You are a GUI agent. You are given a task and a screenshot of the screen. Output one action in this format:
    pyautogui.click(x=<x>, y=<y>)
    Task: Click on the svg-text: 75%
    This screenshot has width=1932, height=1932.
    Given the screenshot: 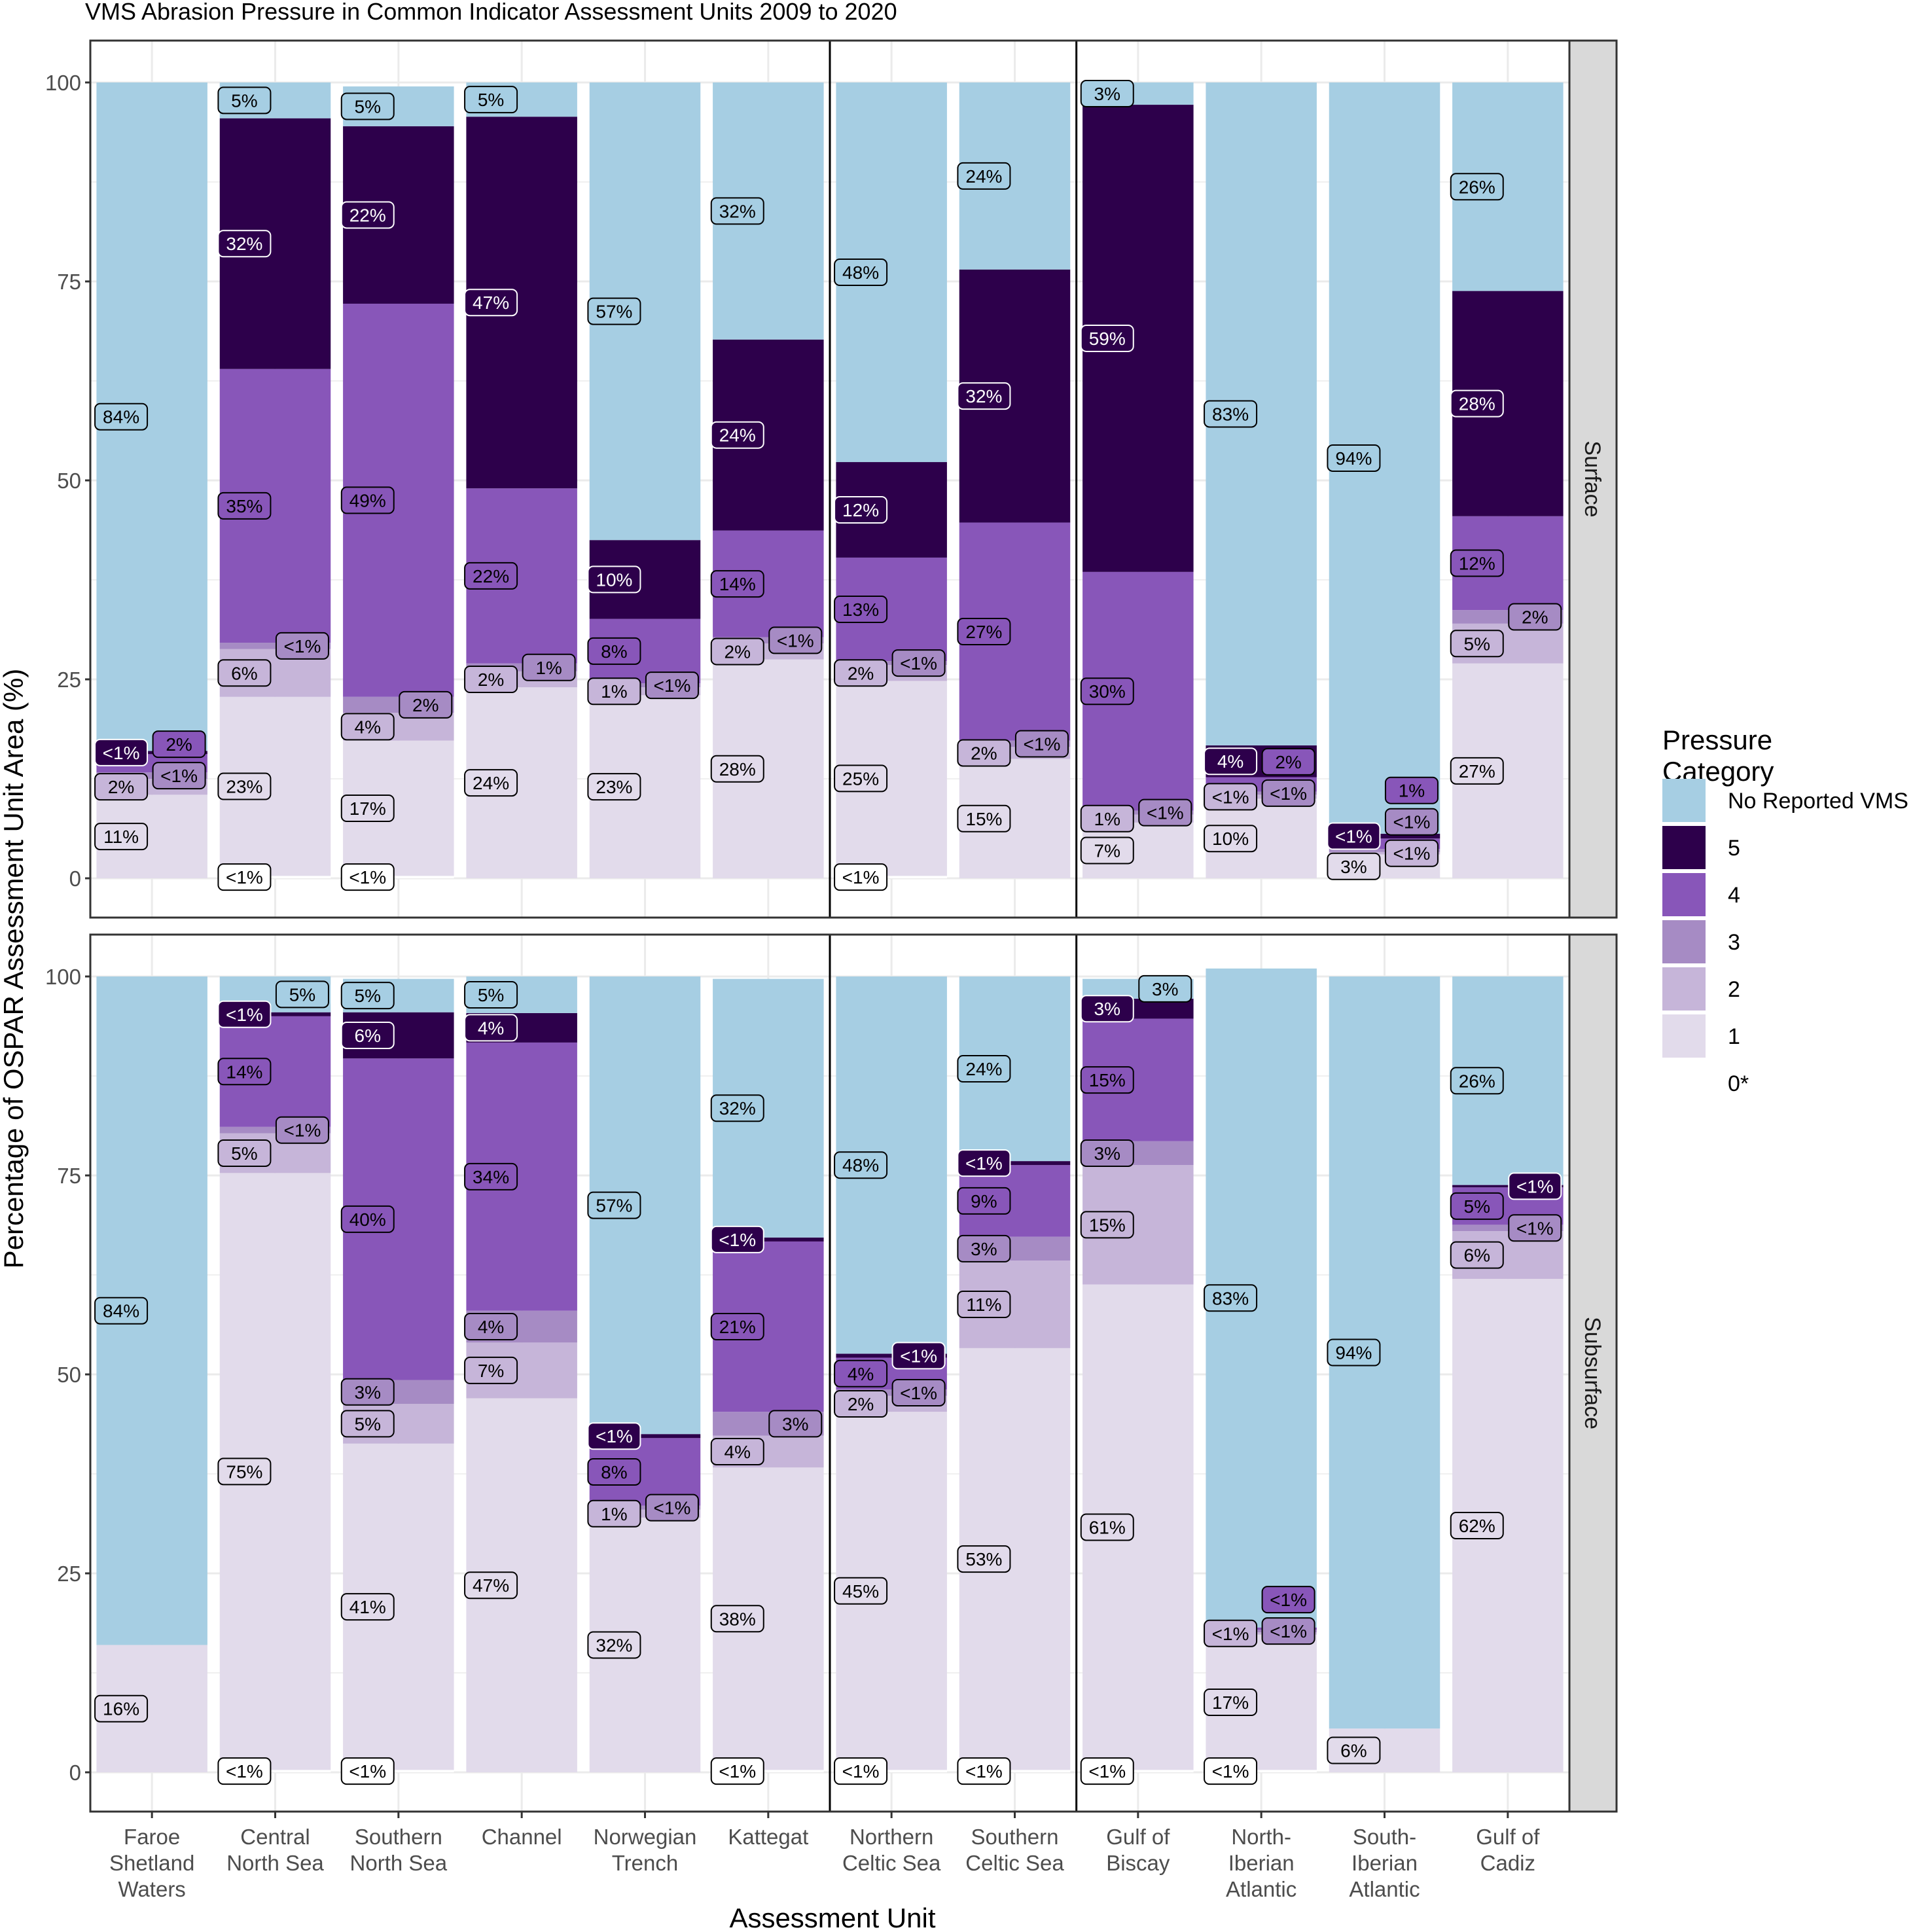 What is the action you would take?
    pyautogui.click(x=244, y=1471)
    